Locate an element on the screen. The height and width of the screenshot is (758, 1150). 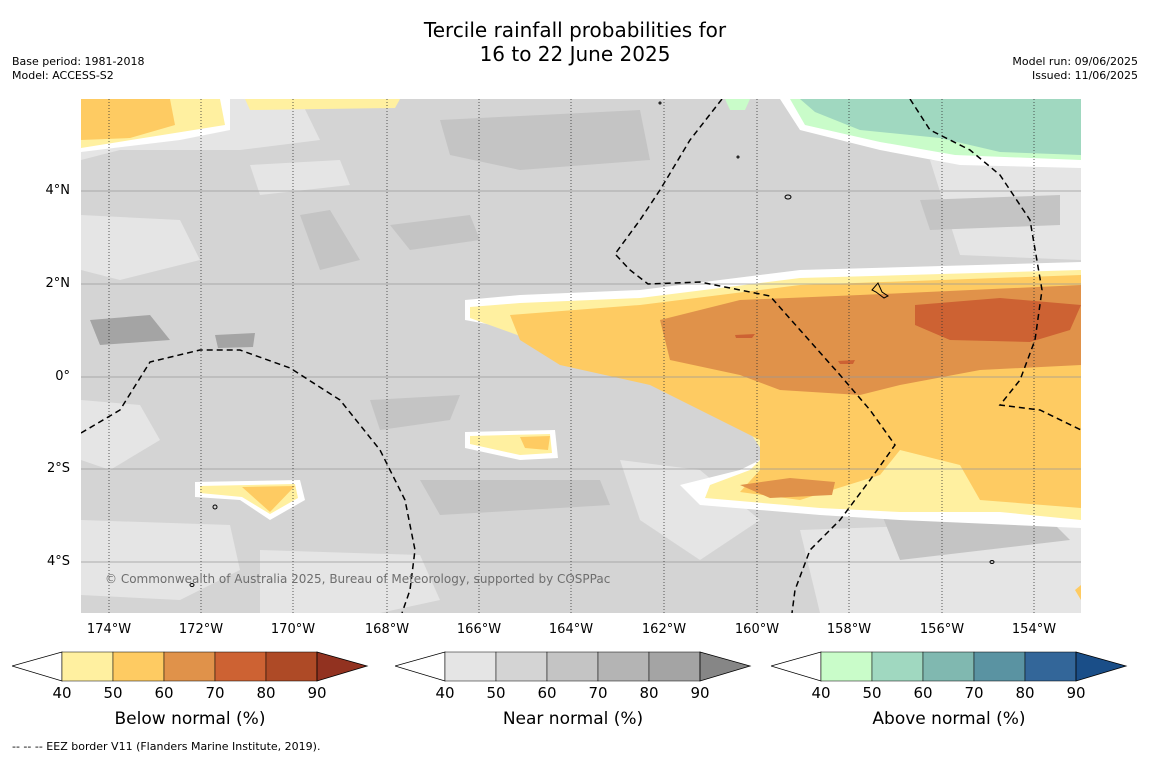
model-name: Model: ACCESS-S2 is located at coordinates (63, 75).